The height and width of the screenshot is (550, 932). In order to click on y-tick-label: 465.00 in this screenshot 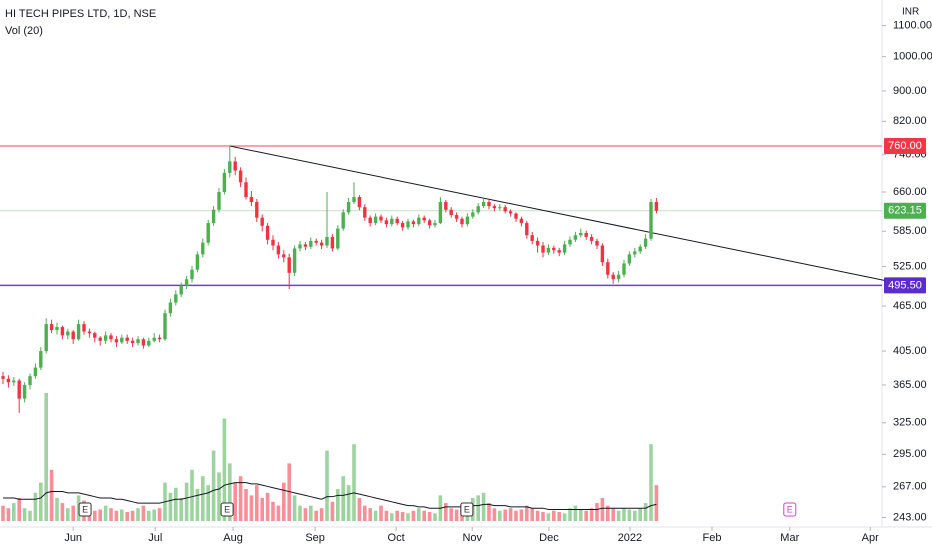, I will do `click(910, 306)`.